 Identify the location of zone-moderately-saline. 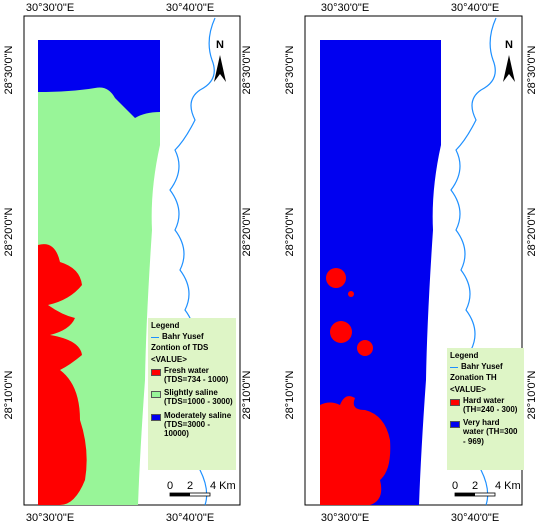
(99, 79).